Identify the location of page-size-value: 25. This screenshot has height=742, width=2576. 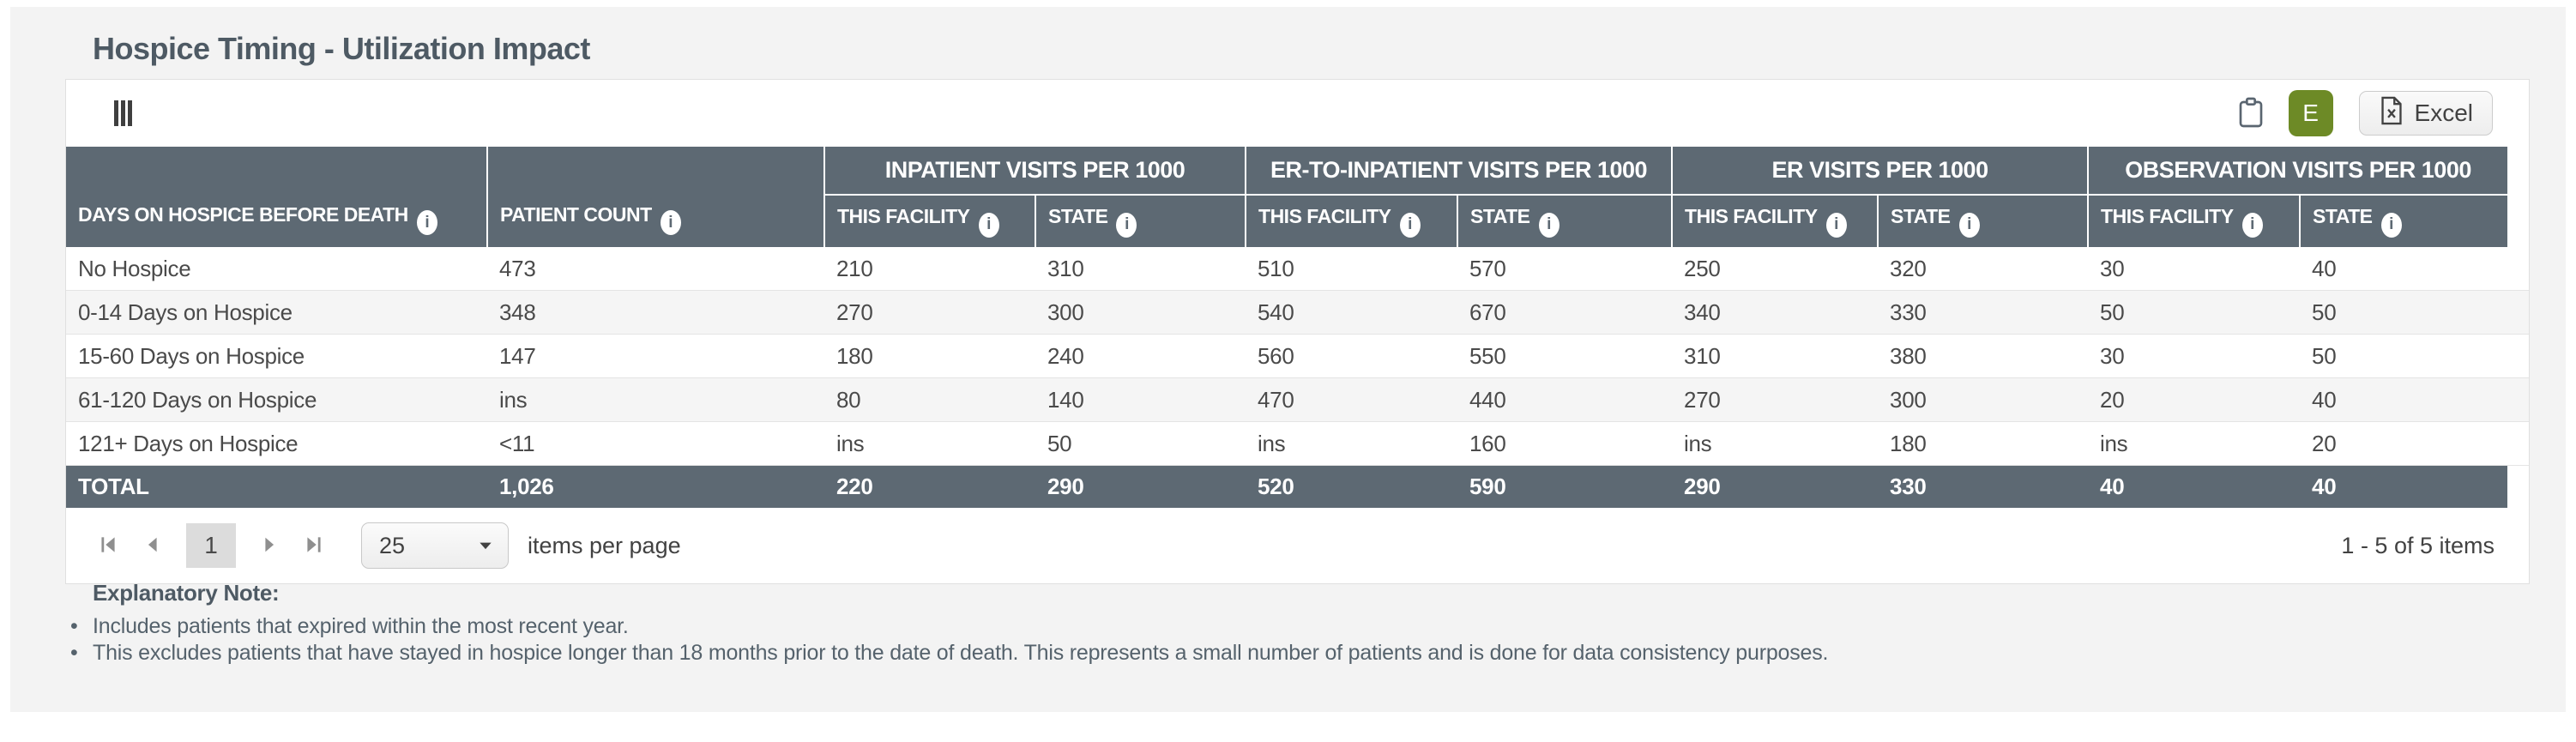
(392, 545).